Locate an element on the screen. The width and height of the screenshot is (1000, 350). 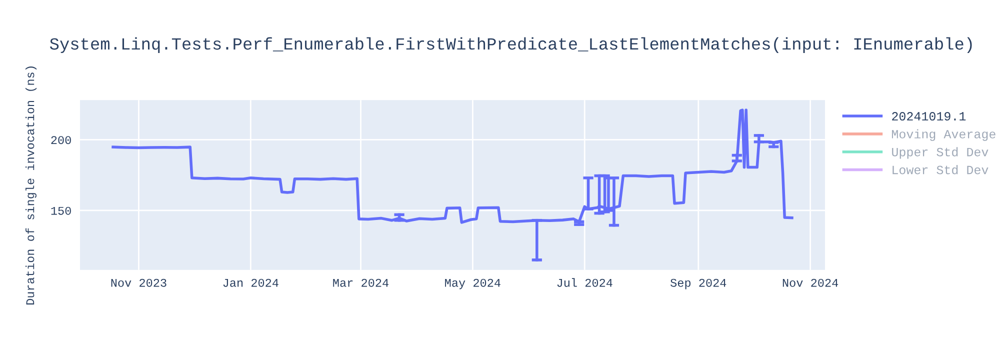
chart-title: System.Linq.Tests.Perf_Enumerable.FirstWithPredicate_LastElementMatches(input: IEnumerable) is located at coordinates (511, 45).